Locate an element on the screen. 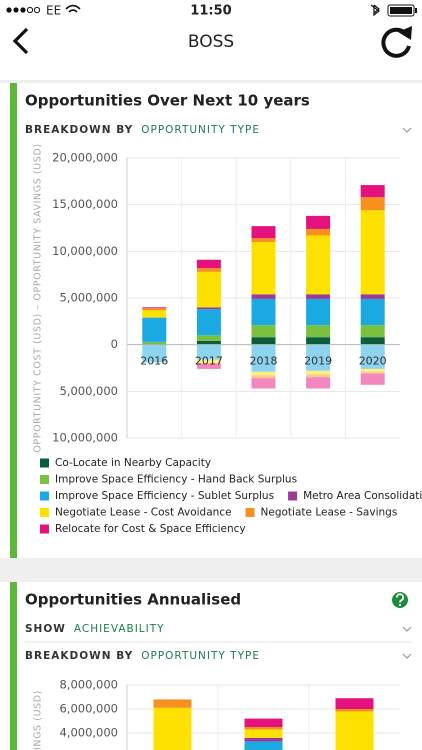  legend-label: Negotiate Lease - Cost Avoidance is located at coordinates (143, 513).